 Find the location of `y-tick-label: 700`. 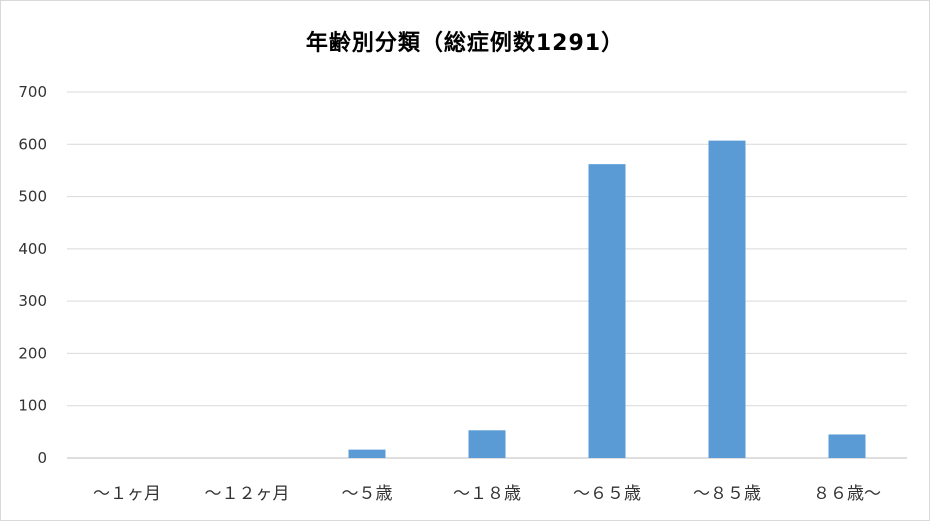

y-tick-label: 700 is located at coordinates (32, 92).